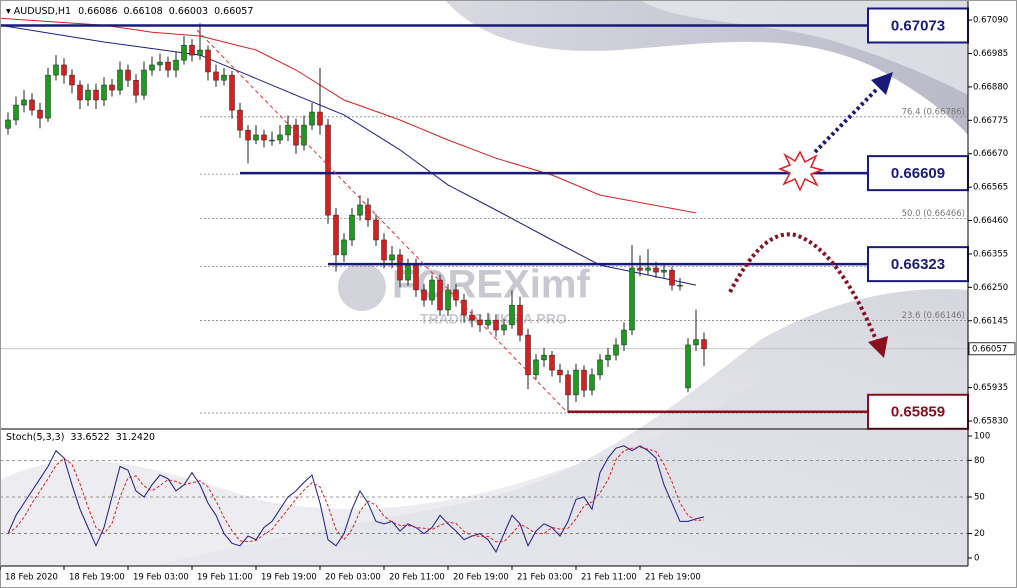  I want to click on level-label: 0.66323, so click(918, 264).